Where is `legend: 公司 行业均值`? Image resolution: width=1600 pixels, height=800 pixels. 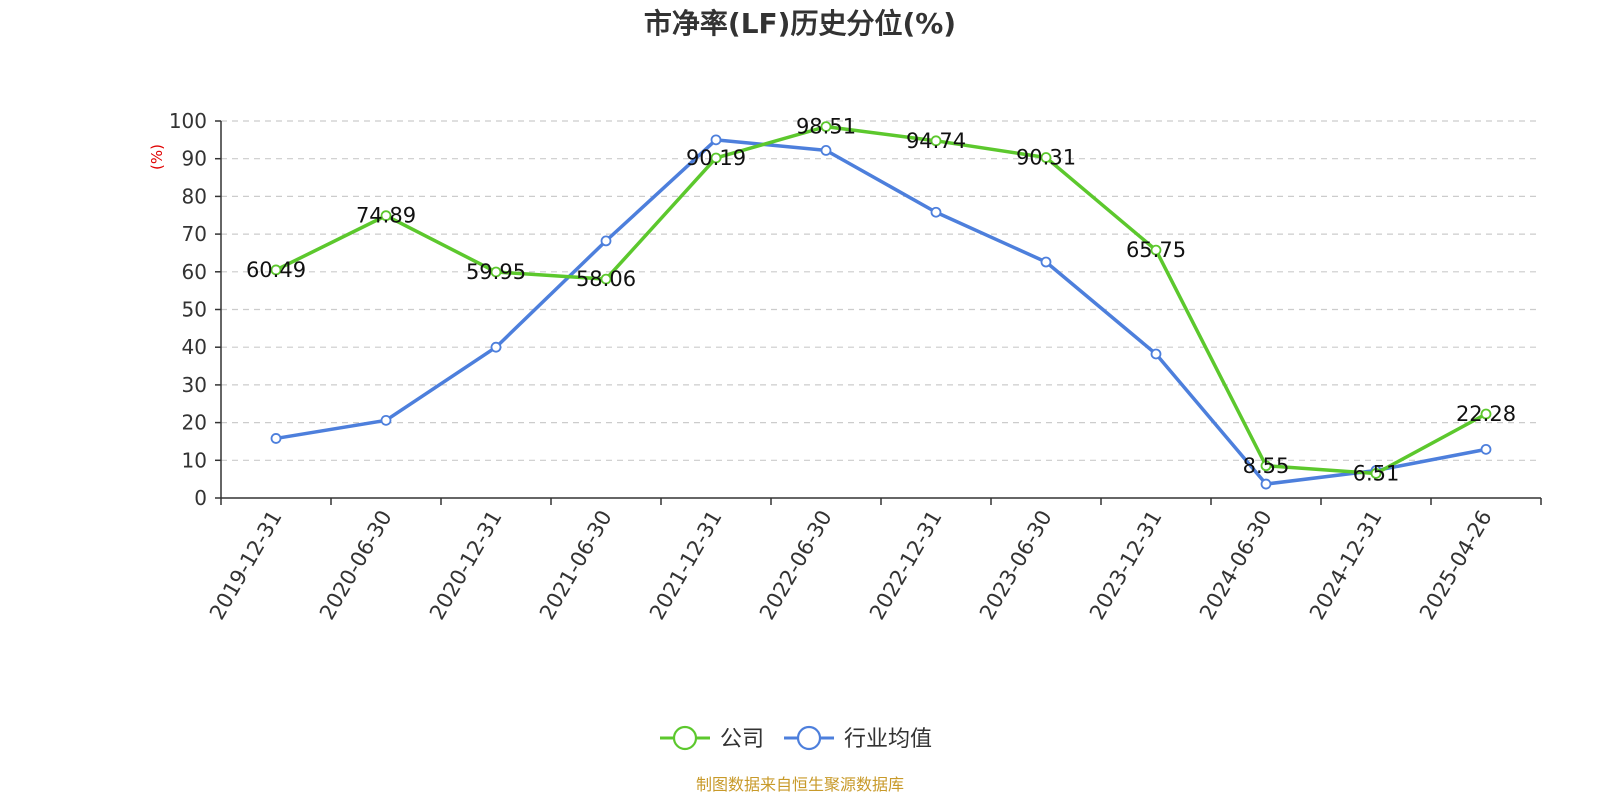 legend: 公司 行业均值 is located at coordinates (796, 738).